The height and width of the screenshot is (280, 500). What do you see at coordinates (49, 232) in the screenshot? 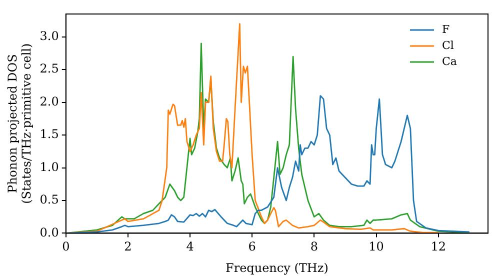
I see `y-tick-label: 0.0` at bounding box center [49, 232].